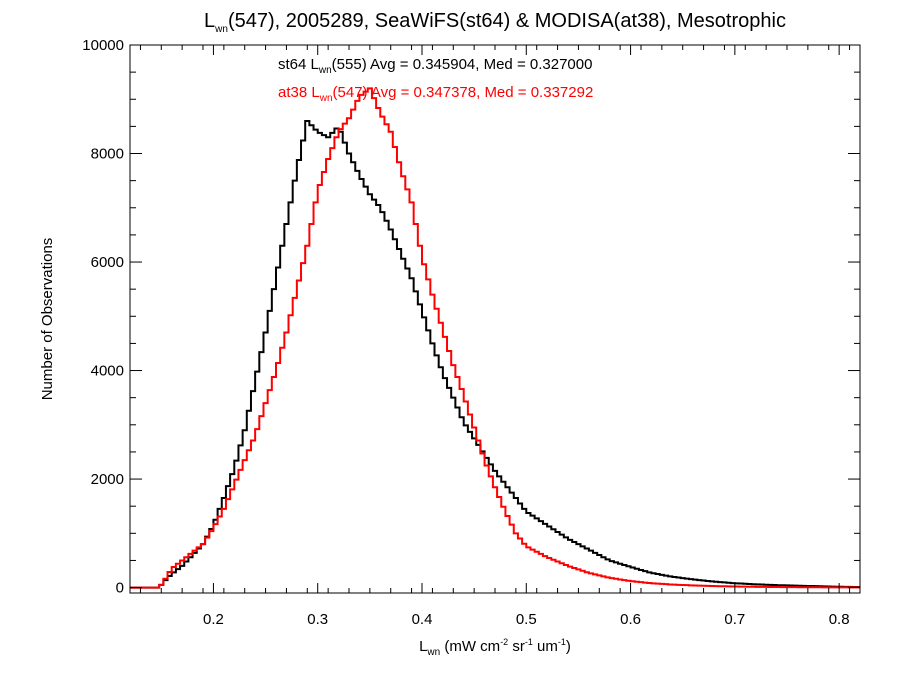  What do you see at coordinates (103, 45) in the screenshot?
I see `y-tick-label: 10000` at bounding box center [103, 45].